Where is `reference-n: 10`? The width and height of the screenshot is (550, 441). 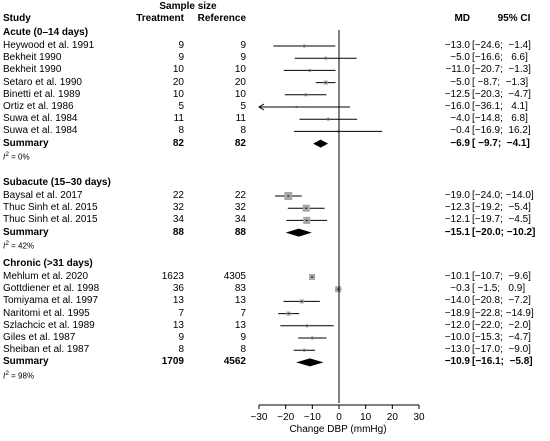 reference-n: 10 is located at coordinates (240, 94).